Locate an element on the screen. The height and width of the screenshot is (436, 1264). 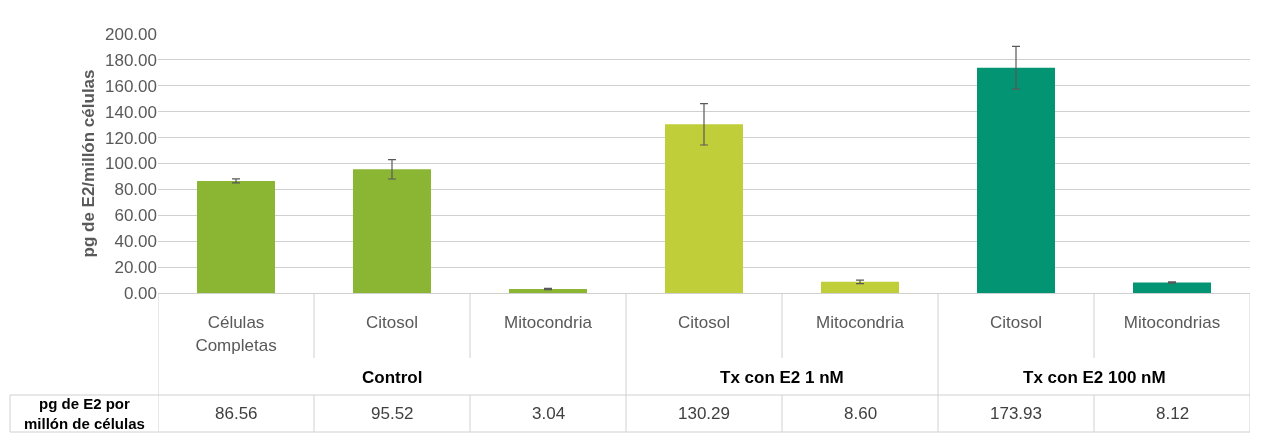
text: Tx con E2 1 nM is located at coordinates (782, 377).